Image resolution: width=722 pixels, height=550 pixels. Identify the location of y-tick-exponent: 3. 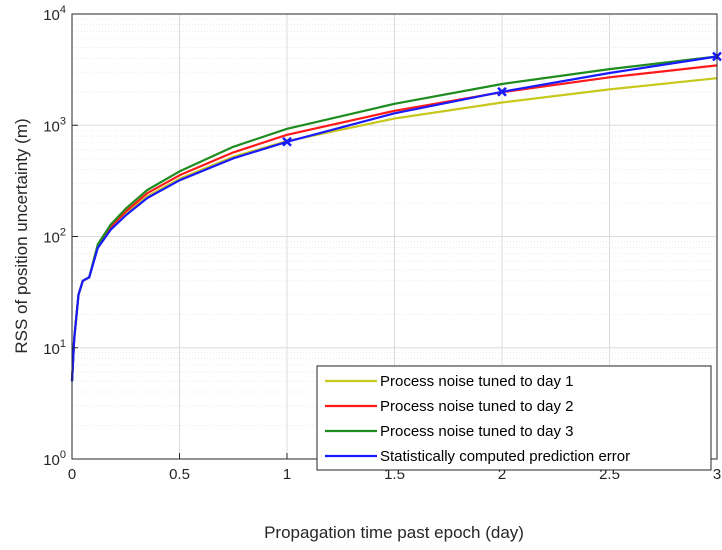
(63, 121).